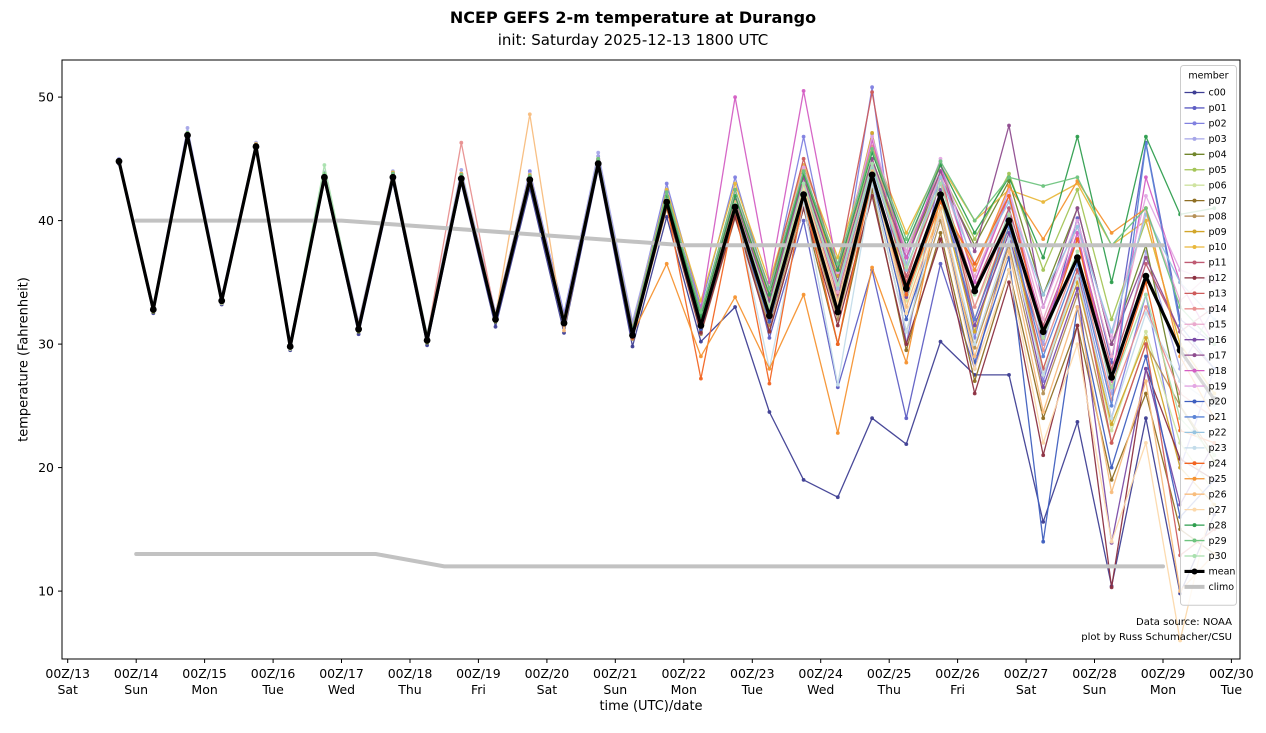 The height and width of the screenshot is (733, 1266). Describe the element at coordinates (1205, 309) in the screenshot. I see `legend-entry-p14: p14` at that location.